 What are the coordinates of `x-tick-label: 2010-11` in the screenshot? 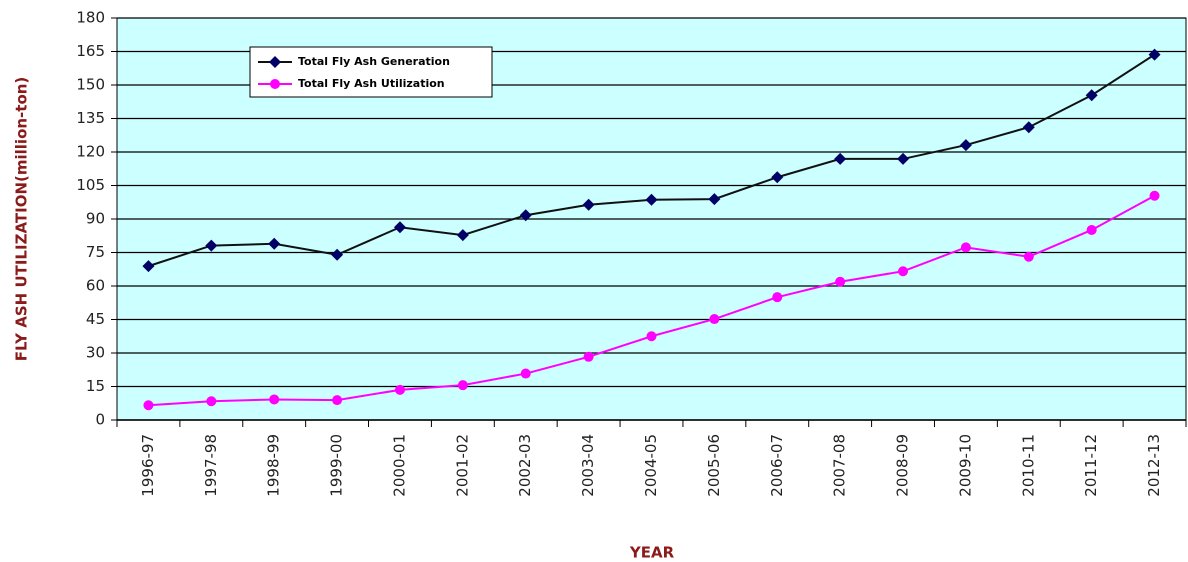 It's located at (1028, 465).